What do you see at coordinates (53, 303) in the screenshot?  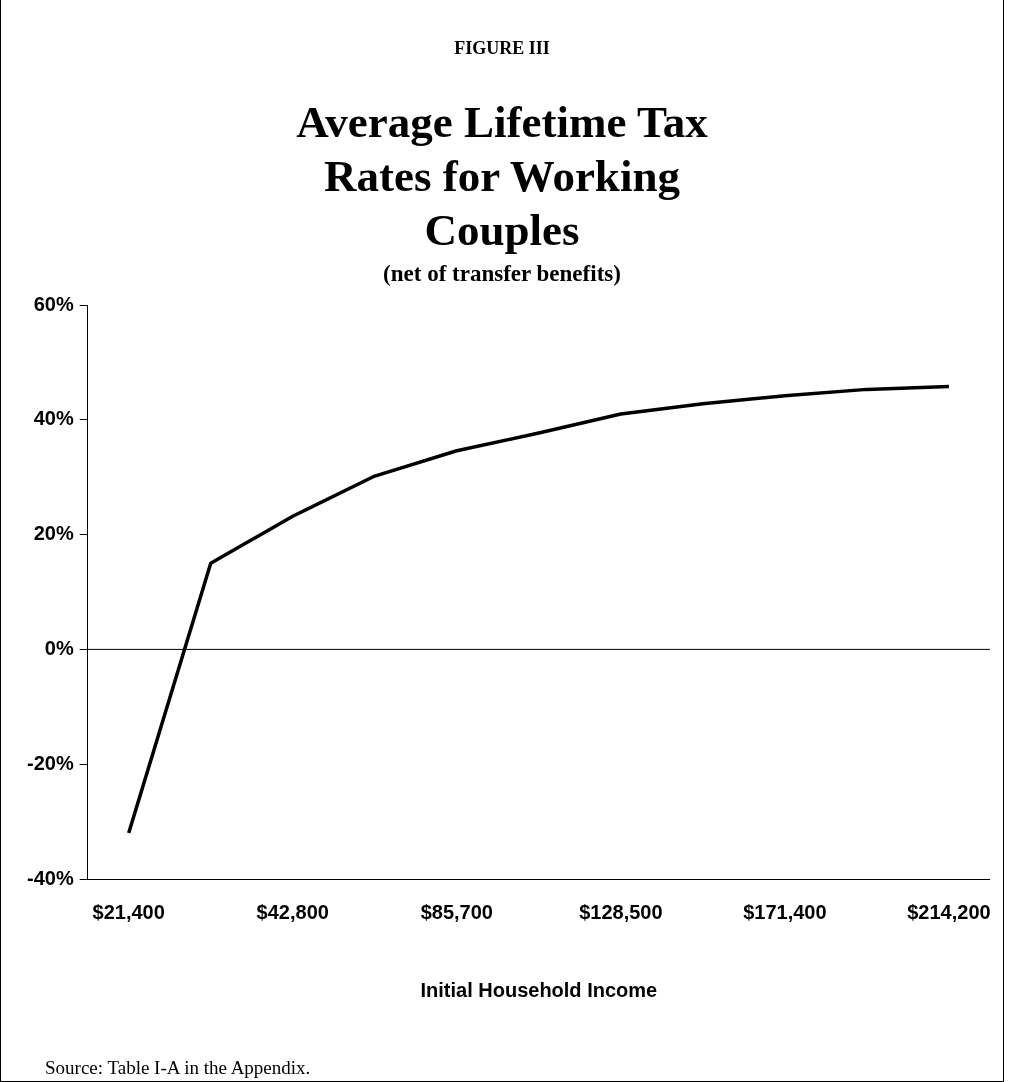 I see `y-tick-label: 60%` at bounding box center [53, 303].